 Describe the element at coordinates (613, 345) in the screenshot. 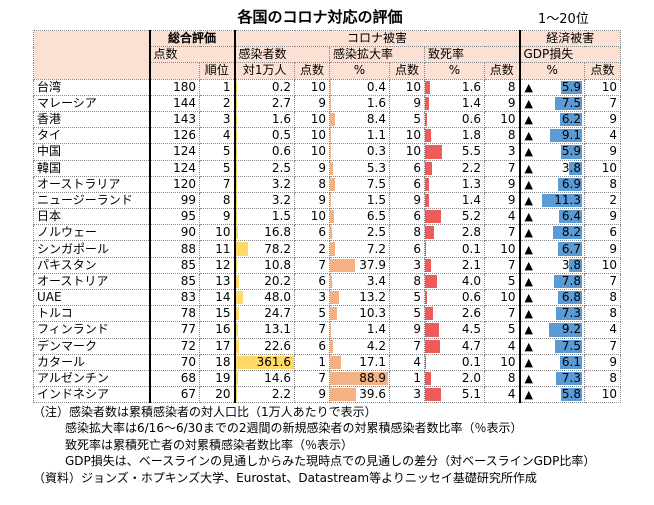

I see `gdp-pts-value: 7` at that location.